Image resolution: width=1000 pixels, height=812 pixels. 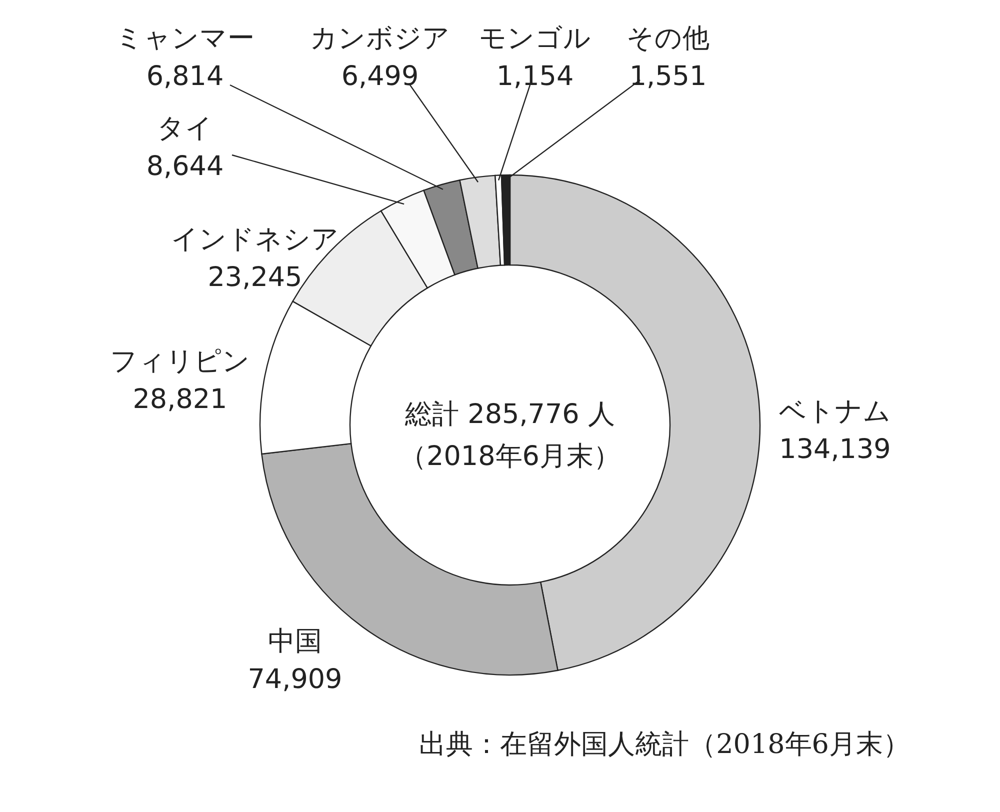 What do you see at coordinates (535, 76) in the screenshot?
I see `data-label: 1,154` at bounding box center [535, 76].